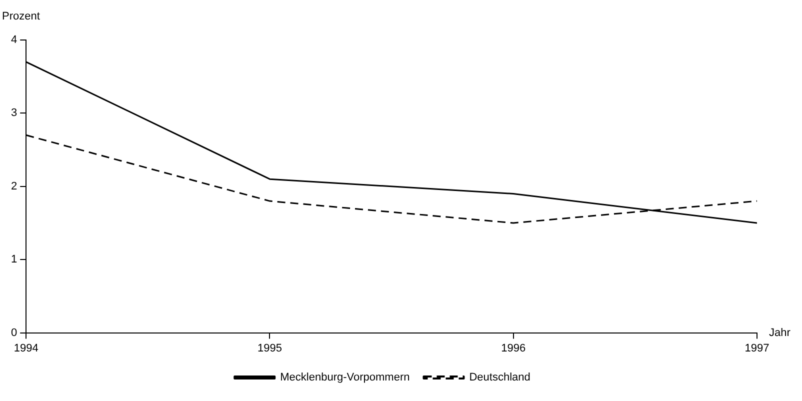  I want to click on y-axis-title: Prozent, so click(21, 16).